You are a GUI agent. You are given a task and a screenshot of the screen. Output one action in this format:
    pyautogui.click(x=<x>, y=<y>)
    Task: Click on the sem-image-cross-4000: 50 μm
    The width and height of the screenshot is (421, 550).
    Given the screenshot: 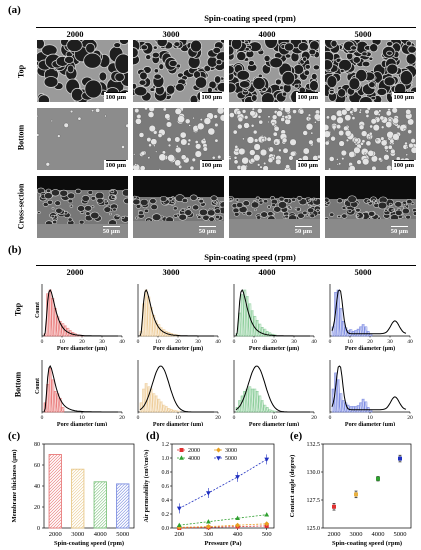 What is the action you would take?
    pyautogui.click(x=274, y=207)
    